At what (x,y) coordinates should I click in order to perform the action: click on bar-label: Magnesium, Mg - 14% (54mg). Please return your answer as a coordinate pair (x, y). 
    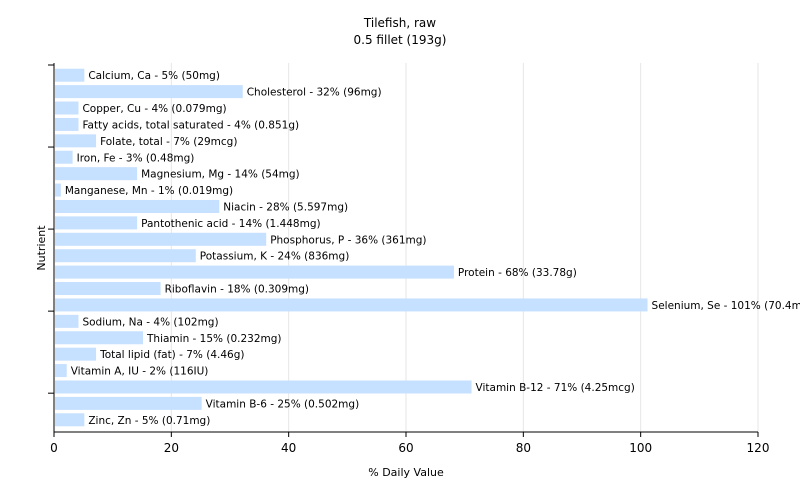
    Looking at the image, I should click on (220, 175).